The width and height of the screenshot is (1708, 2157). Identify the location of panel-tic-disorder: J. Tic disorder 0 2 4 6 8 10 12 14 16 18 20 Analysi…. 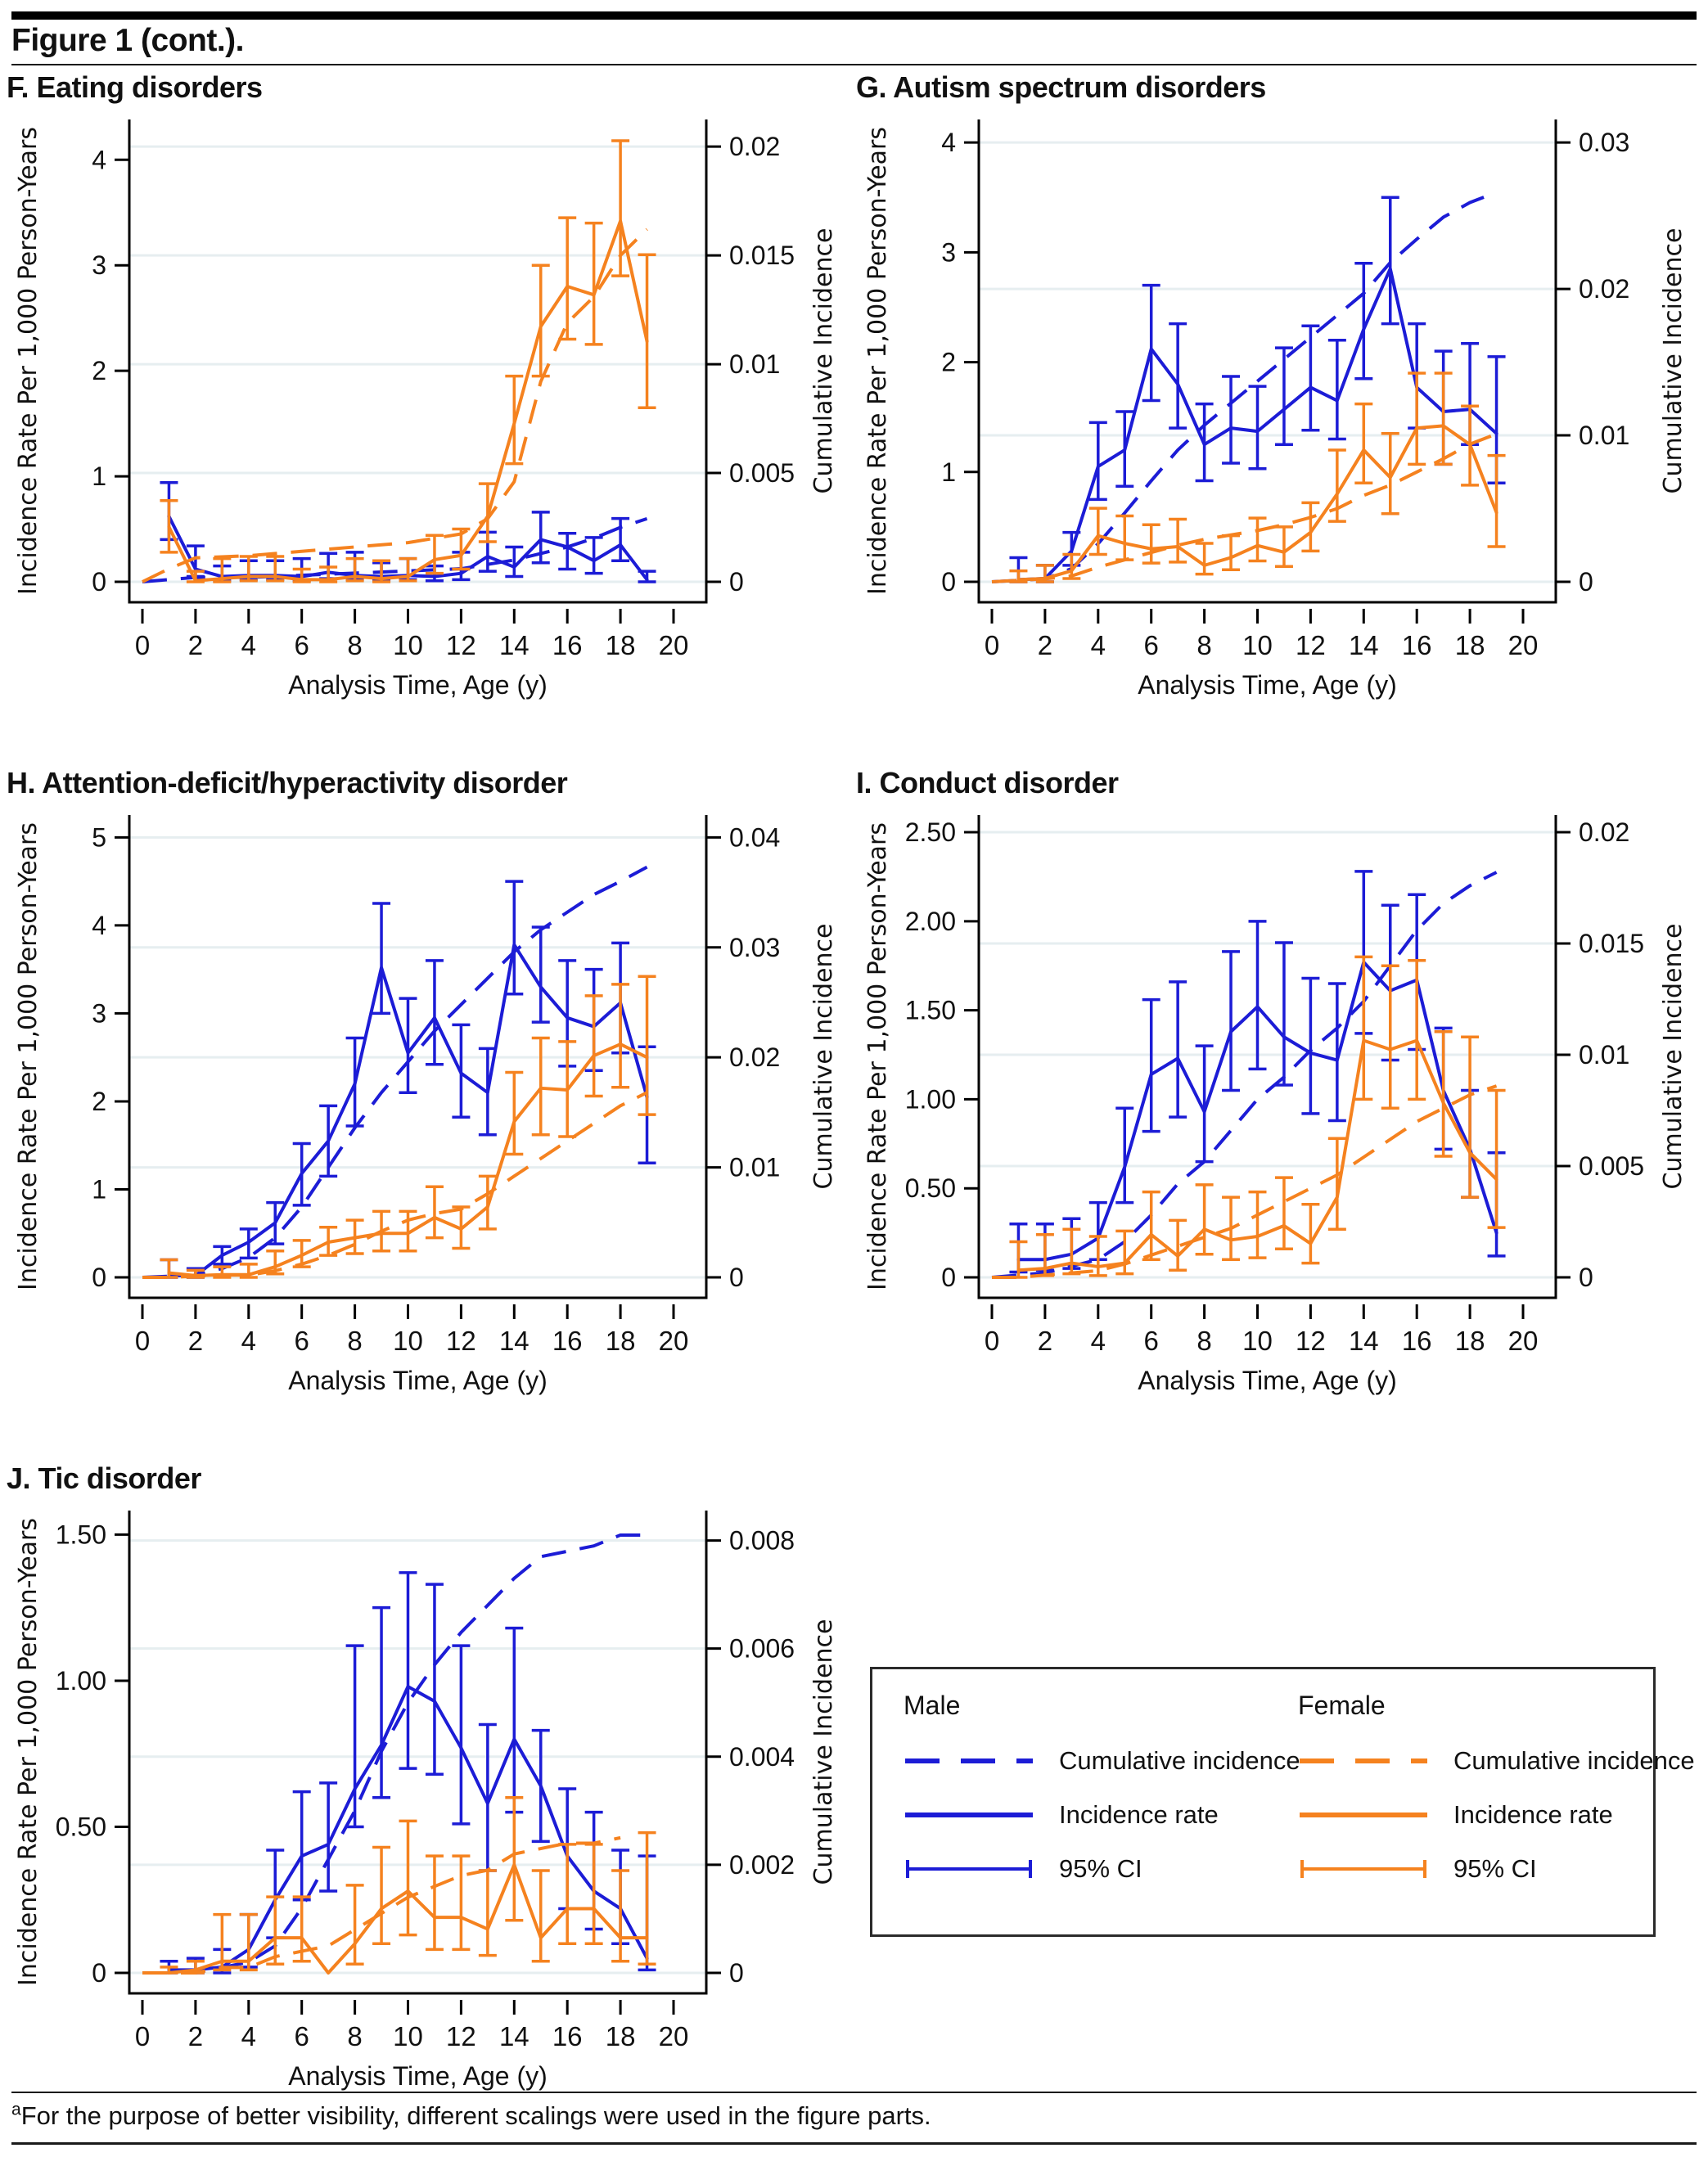
(432, 1784).